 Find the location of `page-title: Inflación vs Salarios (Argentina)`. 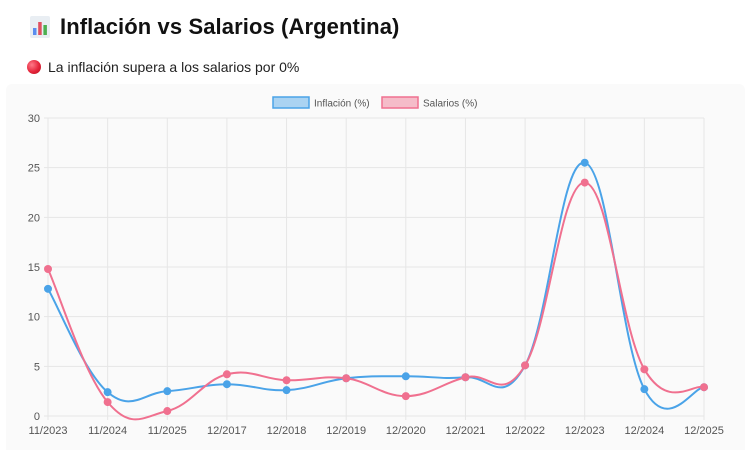

page-title: Inflación vs Salarios (Argentina) is located at coordinates (230, 26).